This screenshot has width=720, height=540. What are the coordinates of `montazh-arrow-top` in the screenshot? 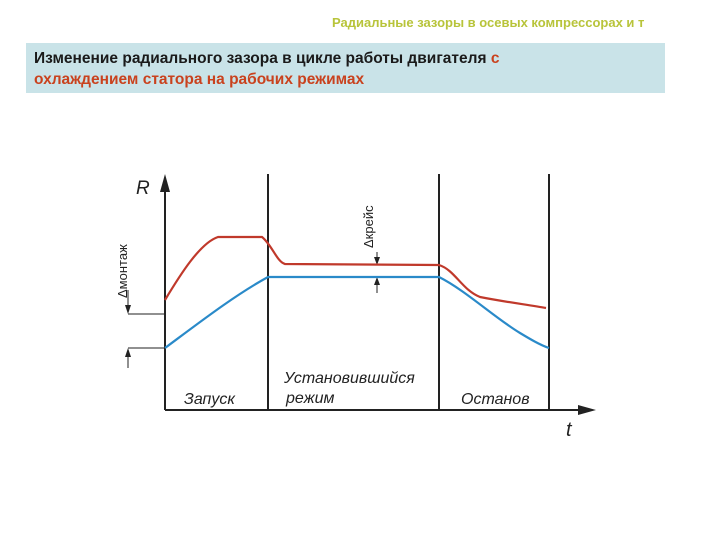 It's located at (128, 309).